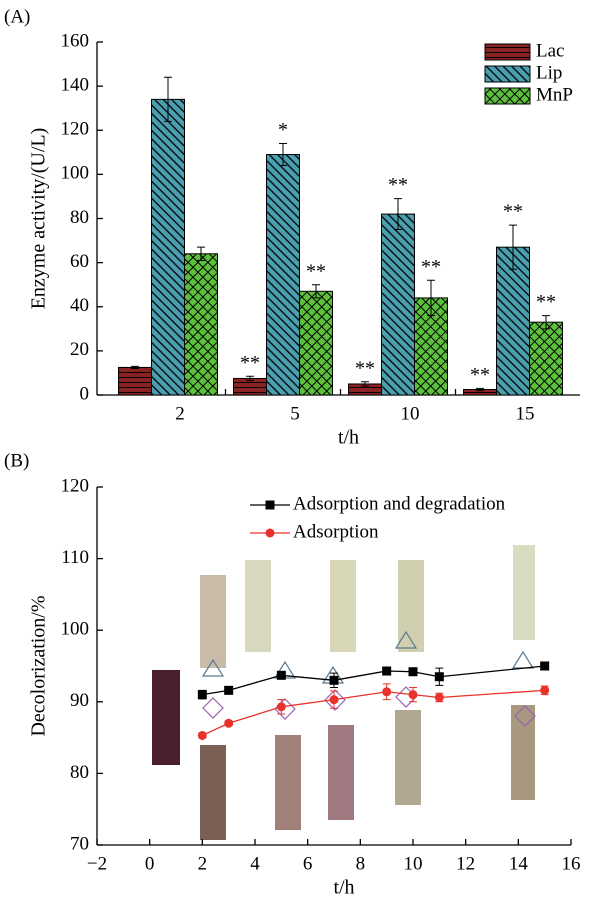 The image size is (589, 901). Describe the element at coordinates (17, 16) in the screenshot. I see `panel-label: (A)` at that location.